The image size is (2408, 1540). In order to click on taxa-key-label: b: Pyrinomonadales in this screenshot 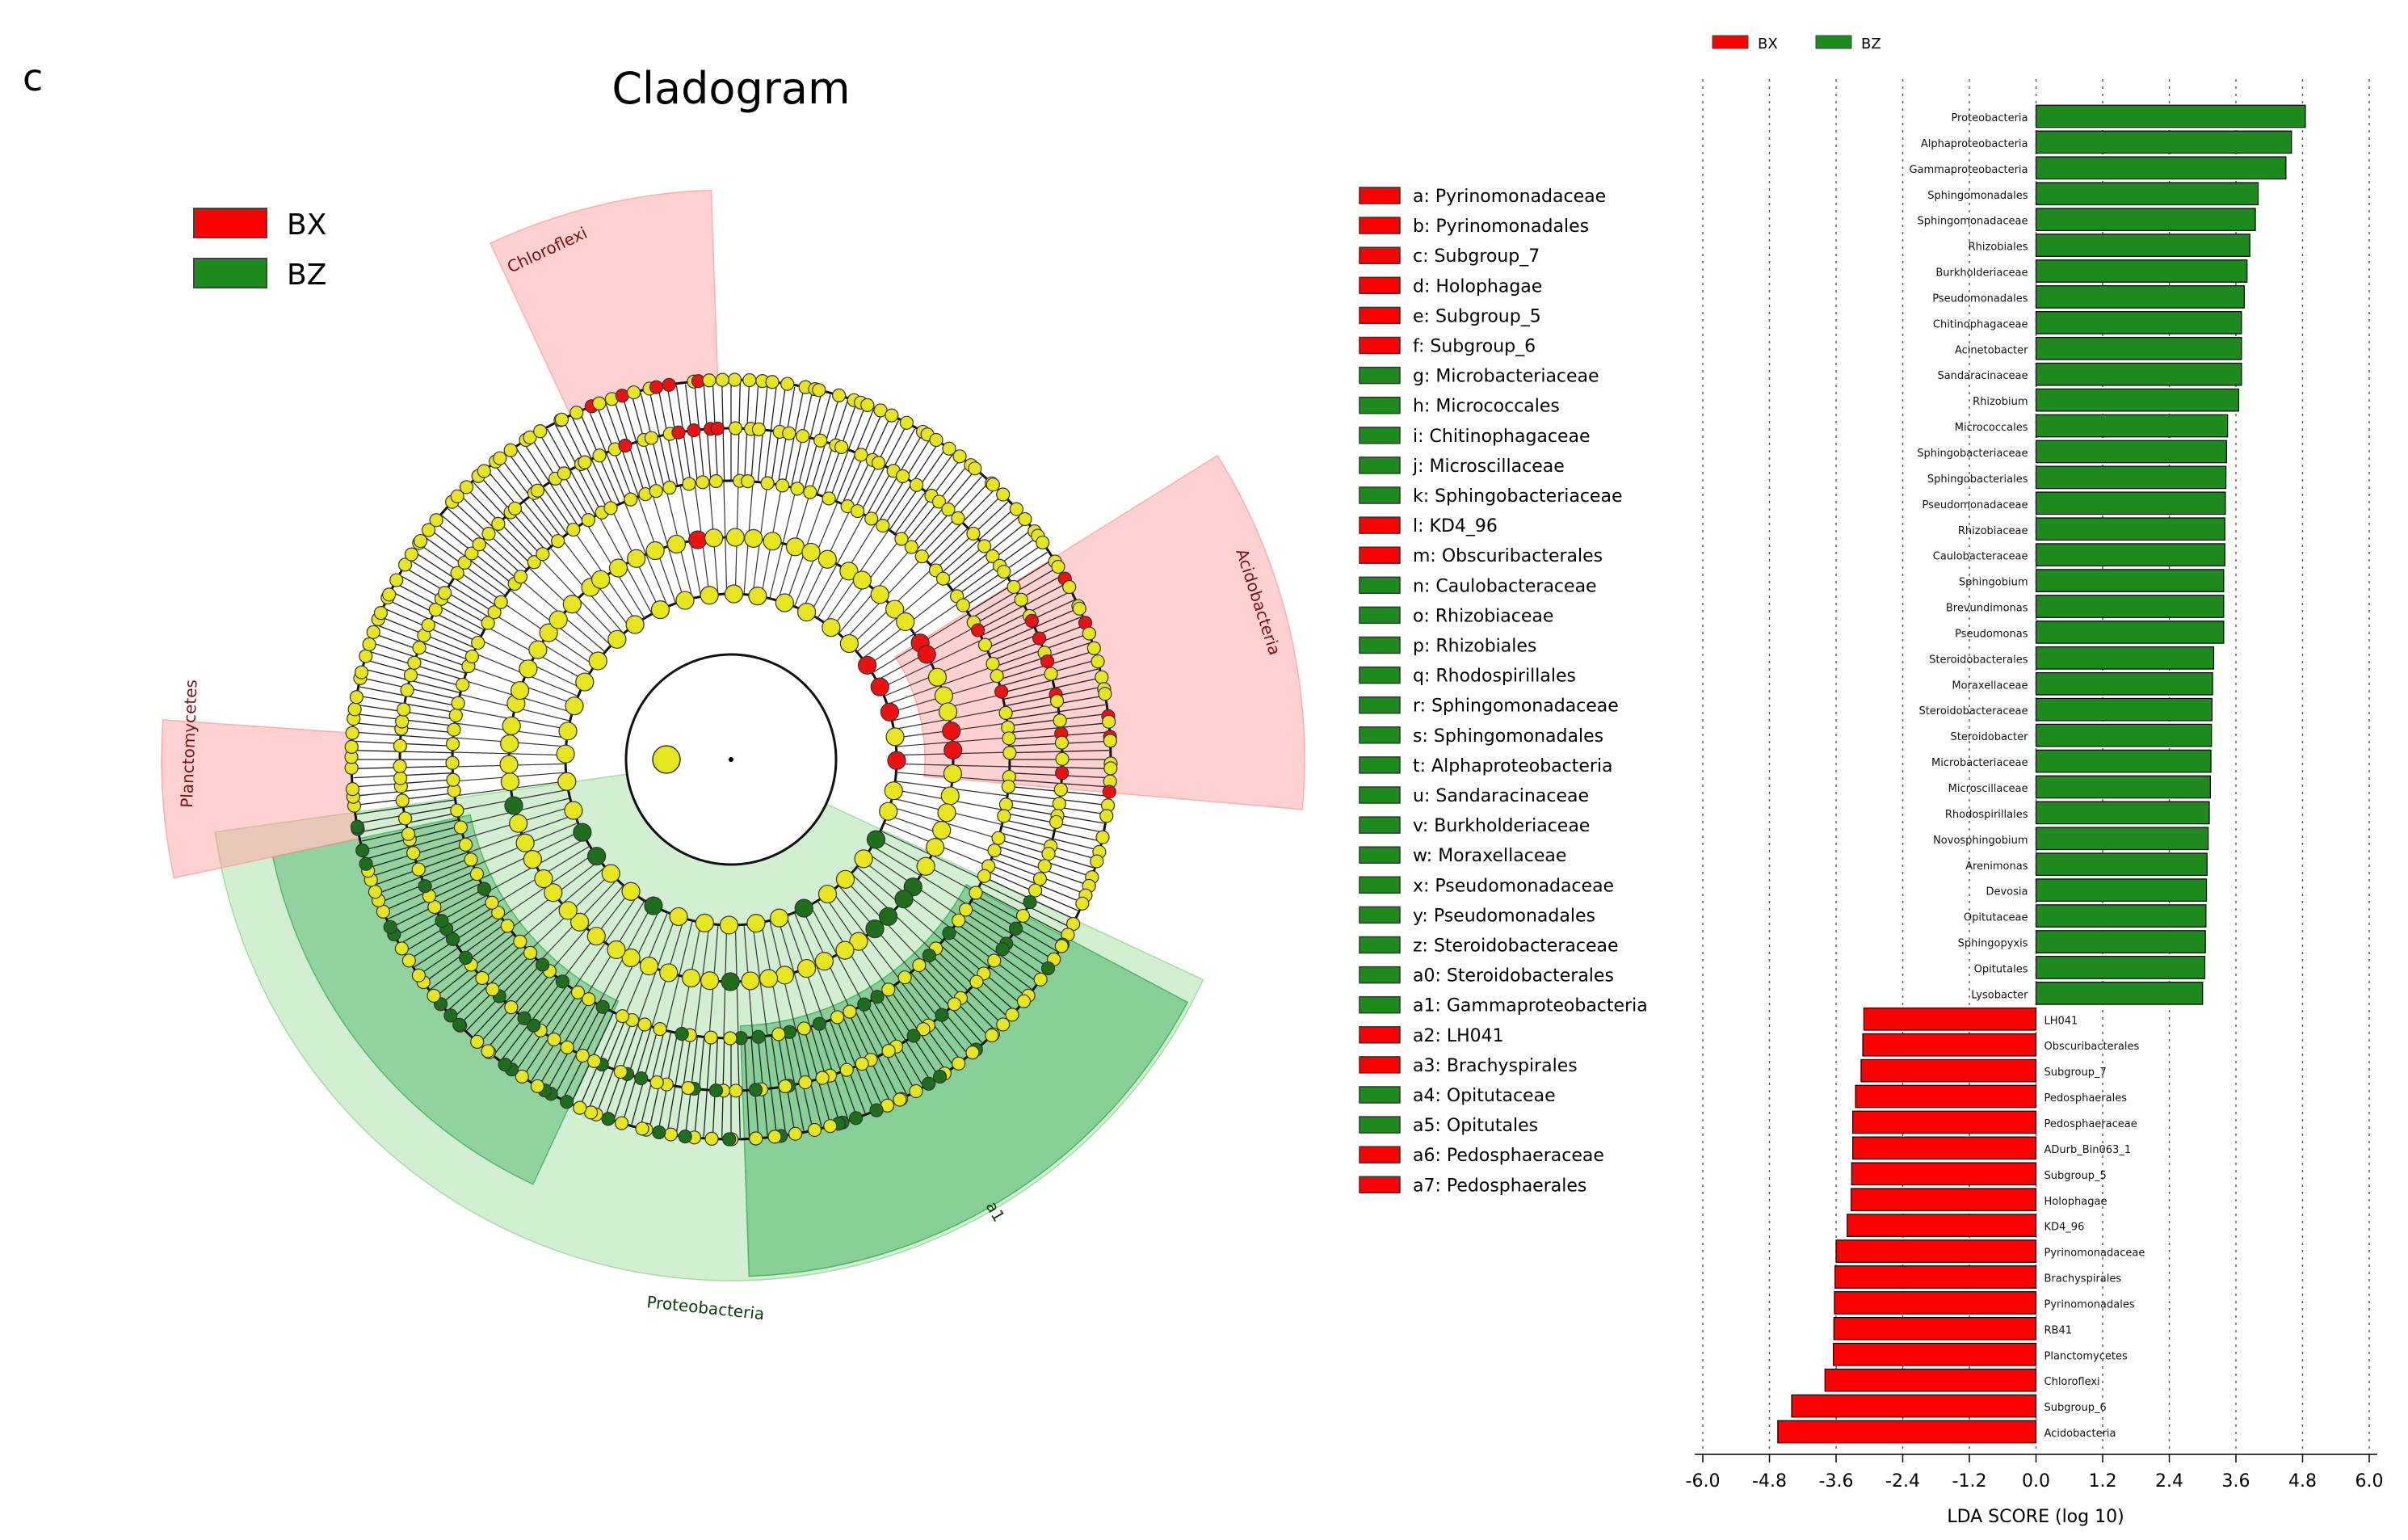, I will do `click(1501, 227)`.